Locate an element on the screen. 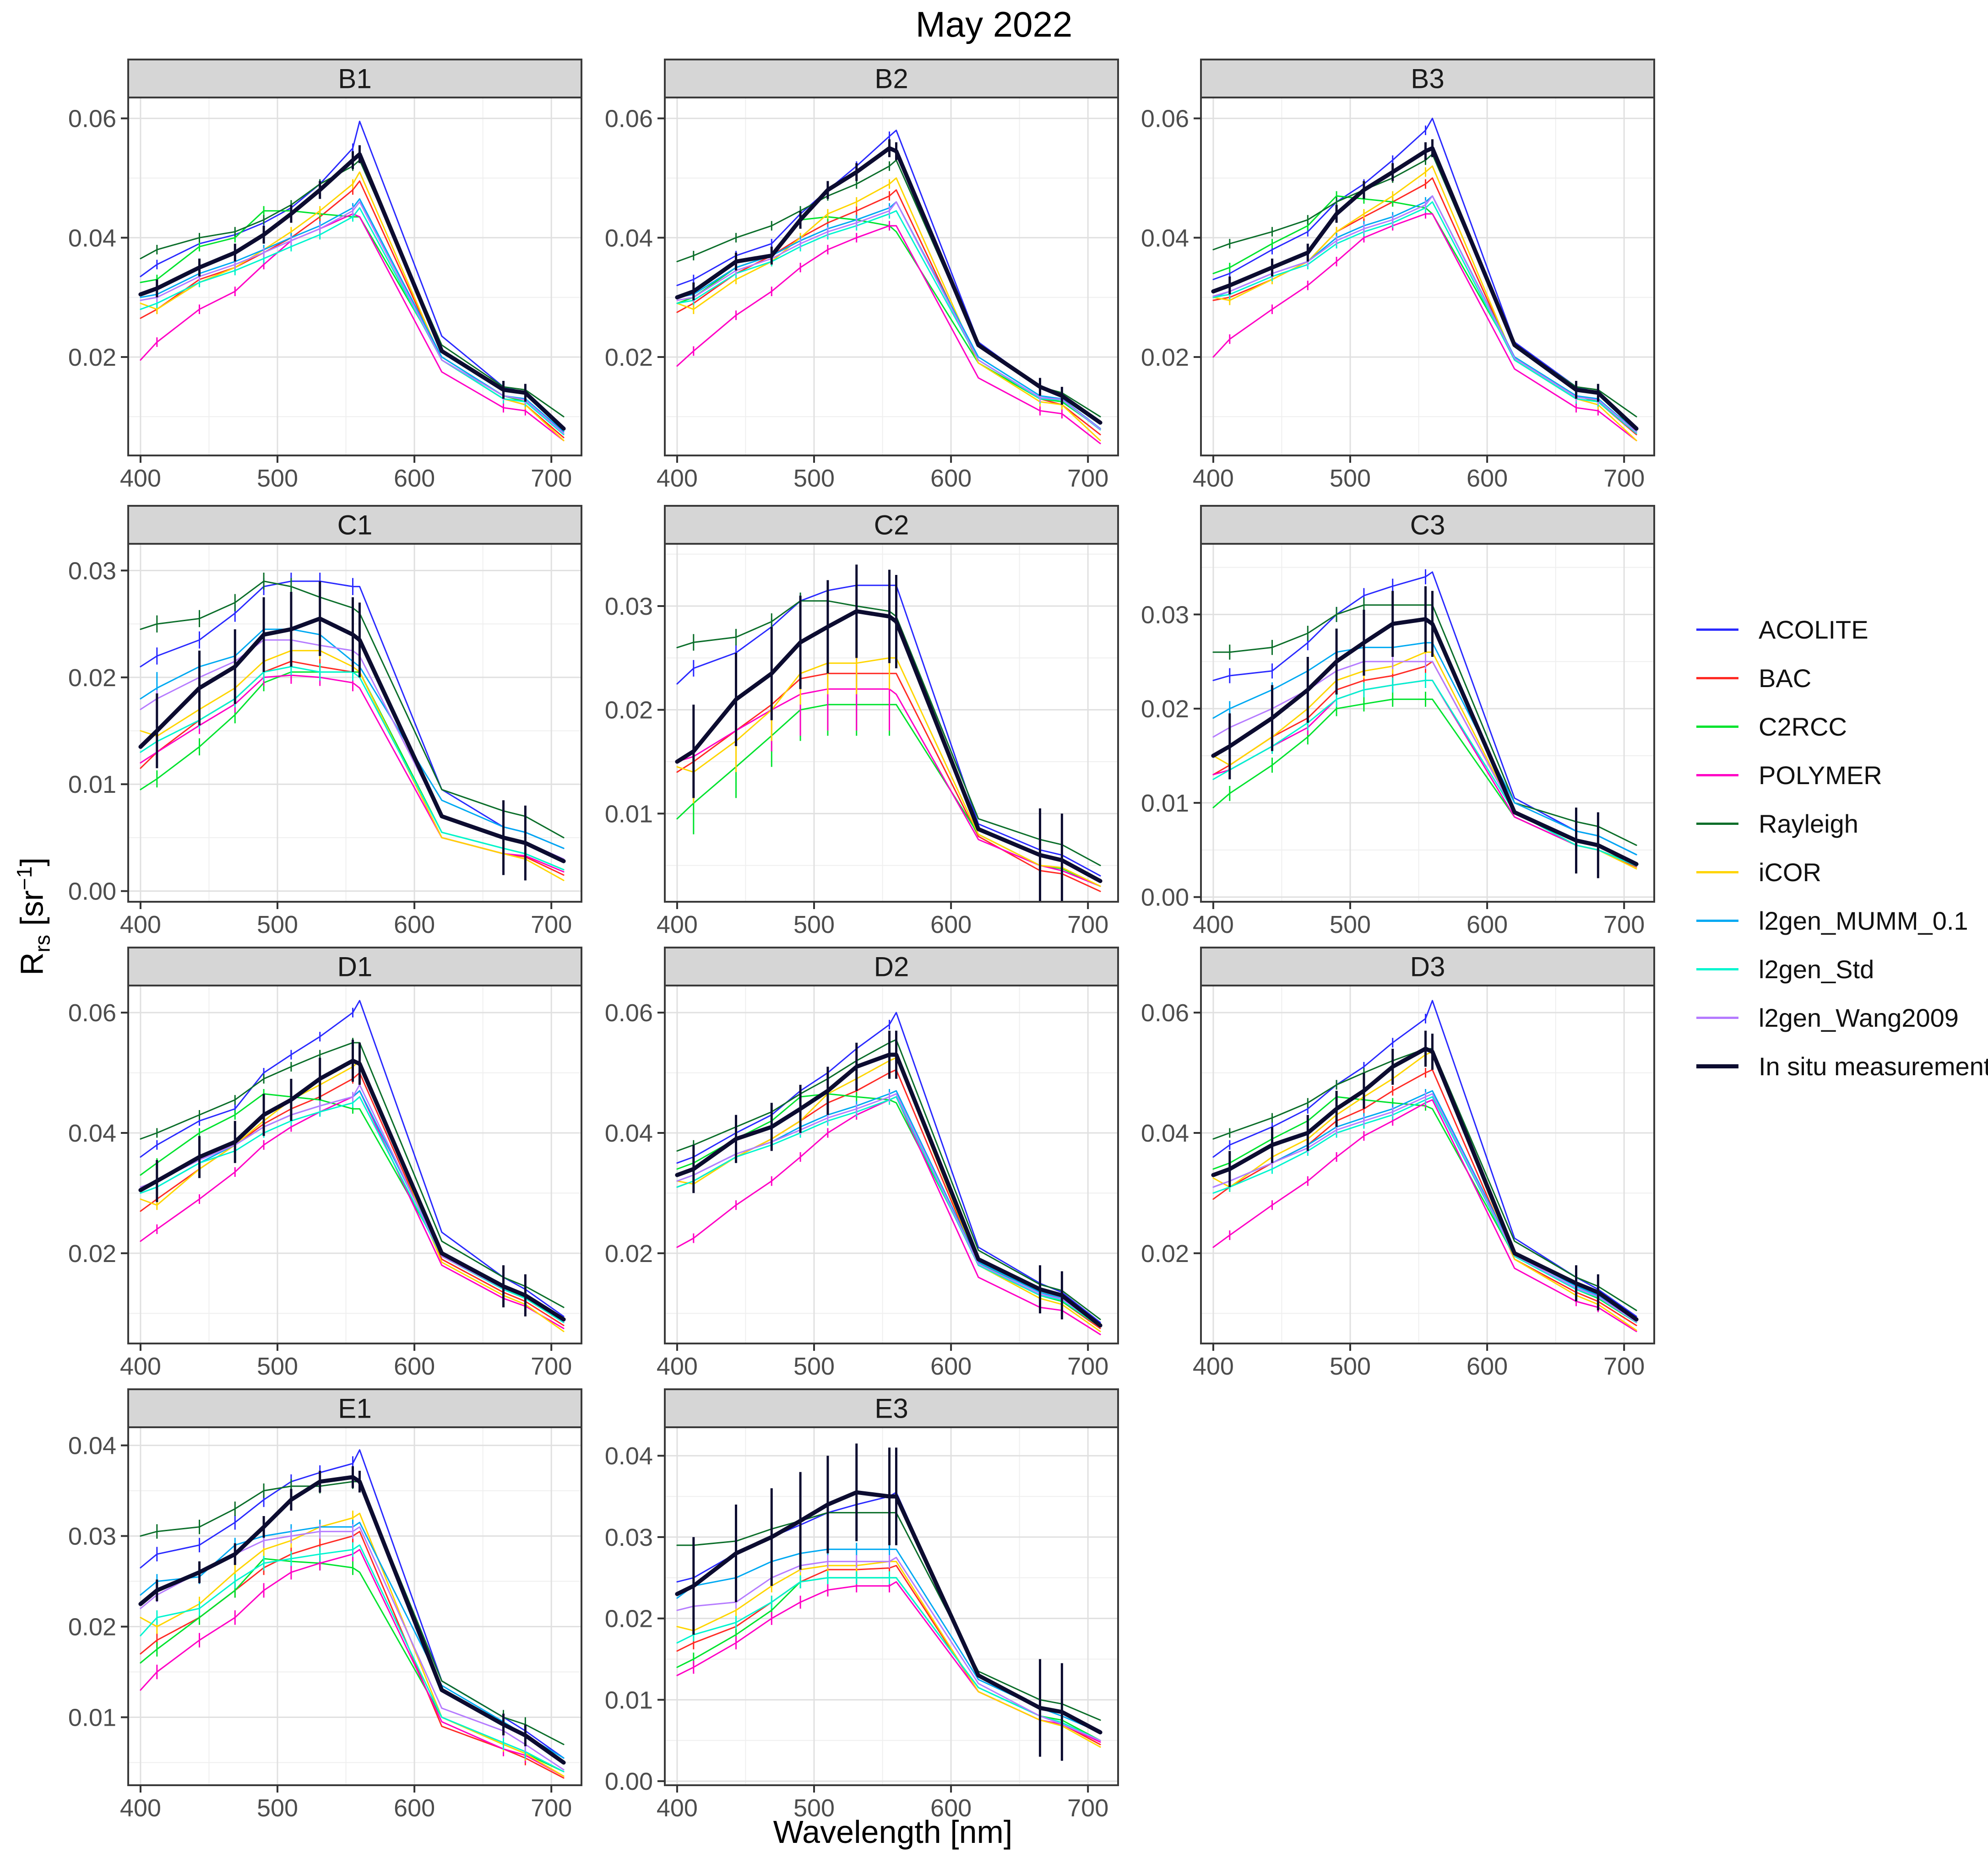  legend-item-bac: BAC is located at coordinates (1840, 678).